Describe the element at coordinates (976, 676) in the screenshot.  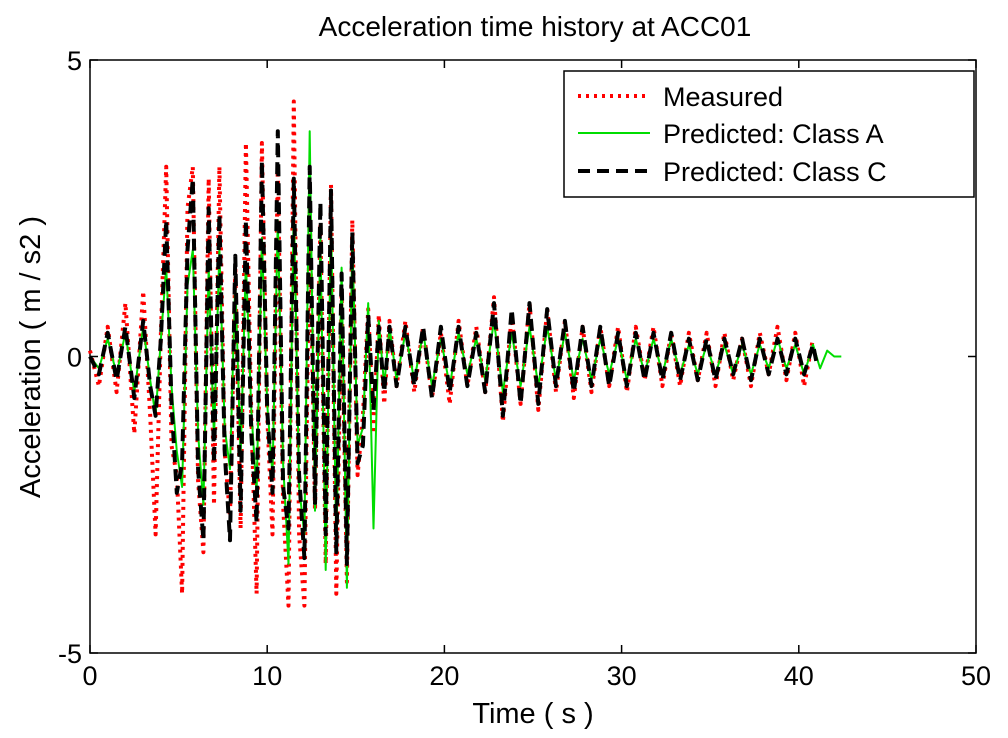
I see `x-tick-label-5: 50` at that location.